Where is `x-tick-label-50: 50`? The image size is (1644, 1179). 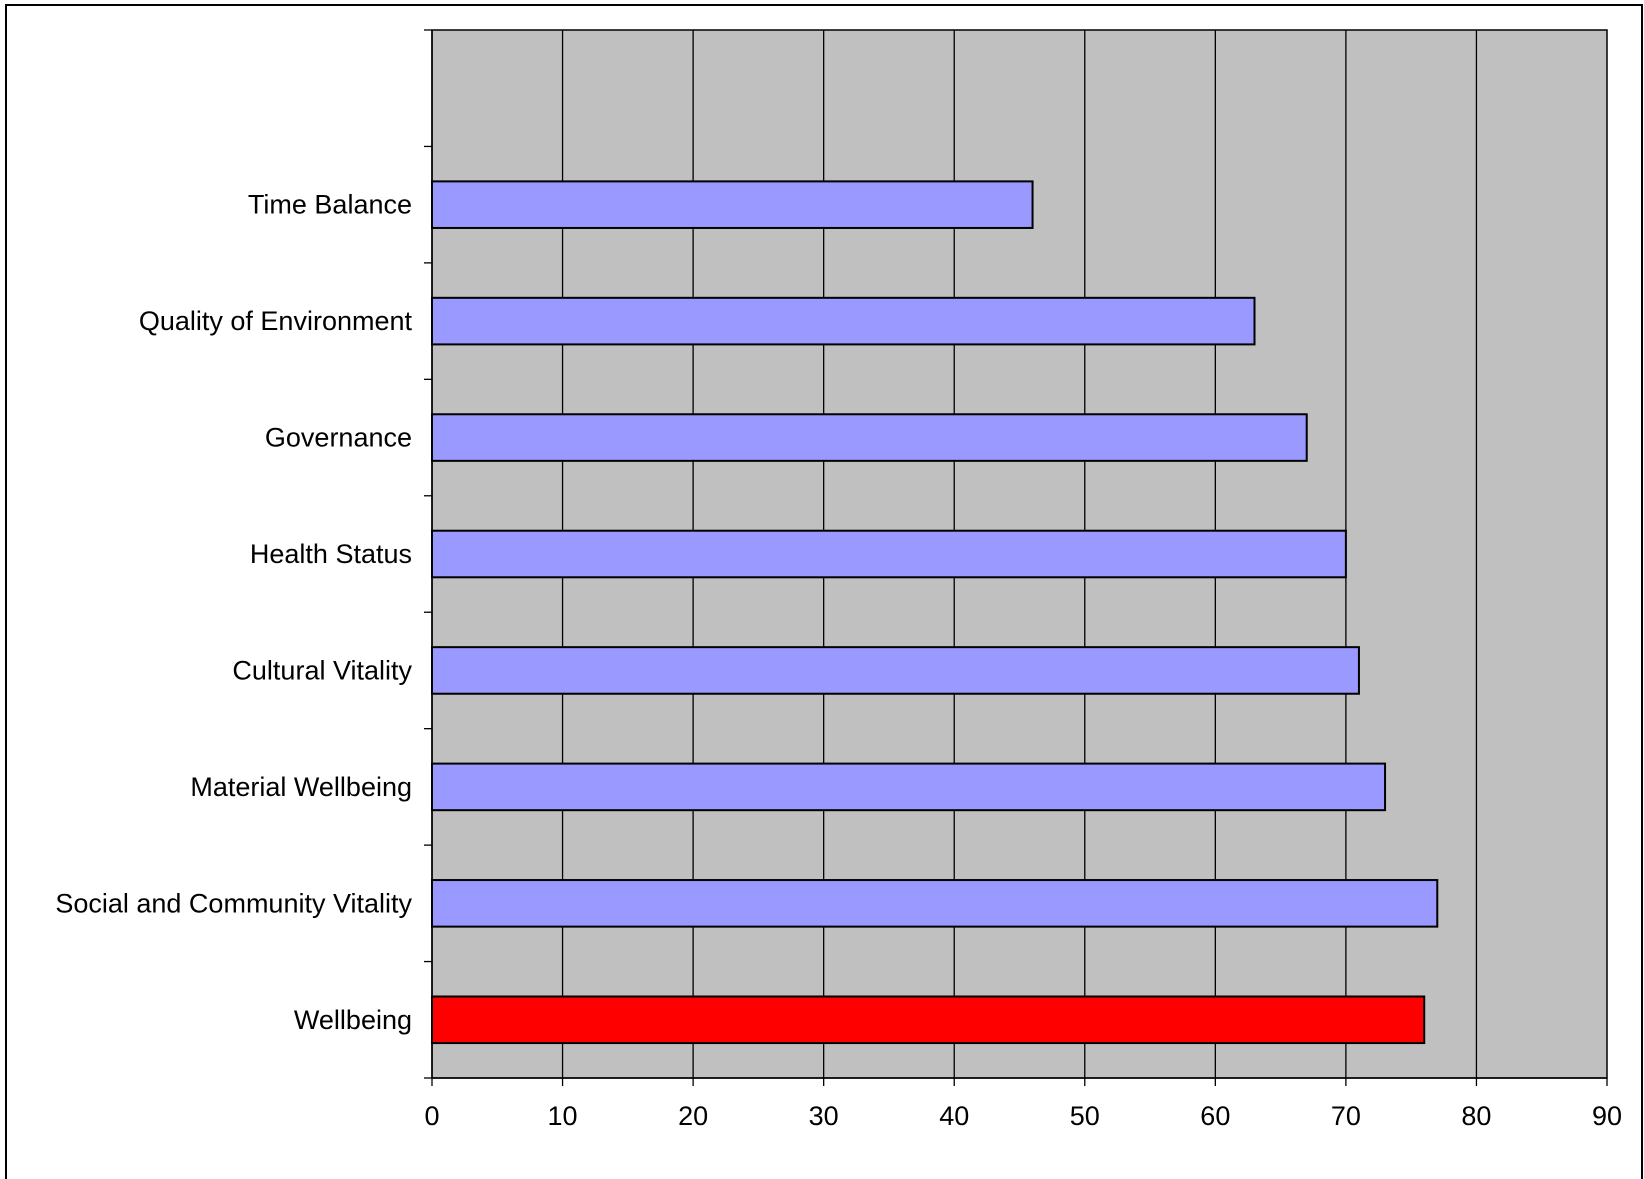
x-tick-label-50: 50 is located at coordinates (1085, 1116).